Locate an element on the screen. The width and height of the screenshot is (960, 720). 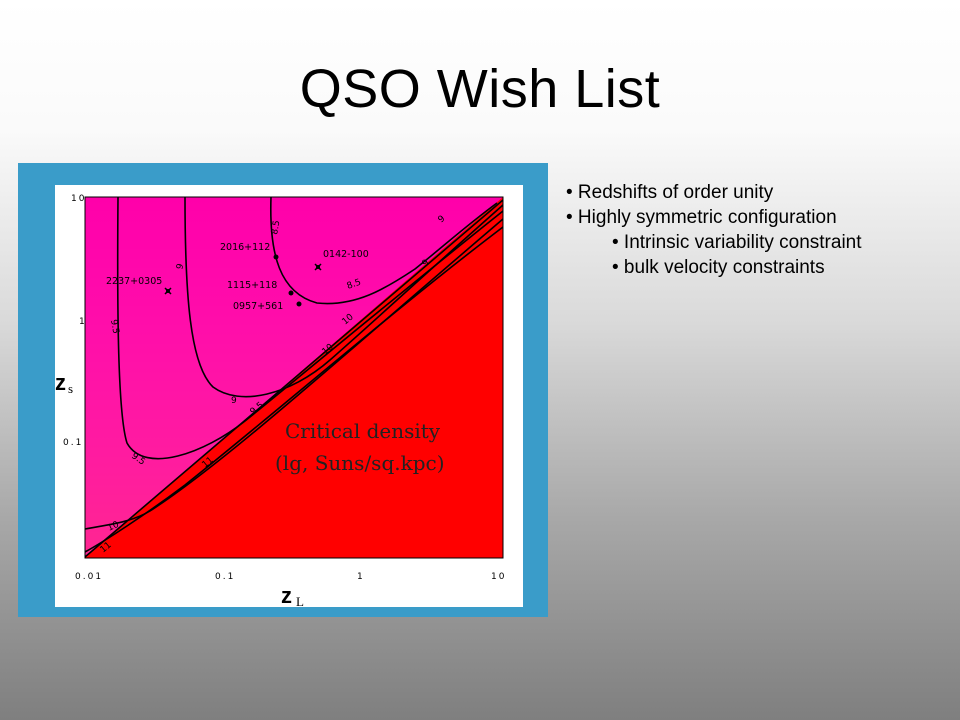
qso-label-1115: 1115+118 is located at coordinates (252, 285).